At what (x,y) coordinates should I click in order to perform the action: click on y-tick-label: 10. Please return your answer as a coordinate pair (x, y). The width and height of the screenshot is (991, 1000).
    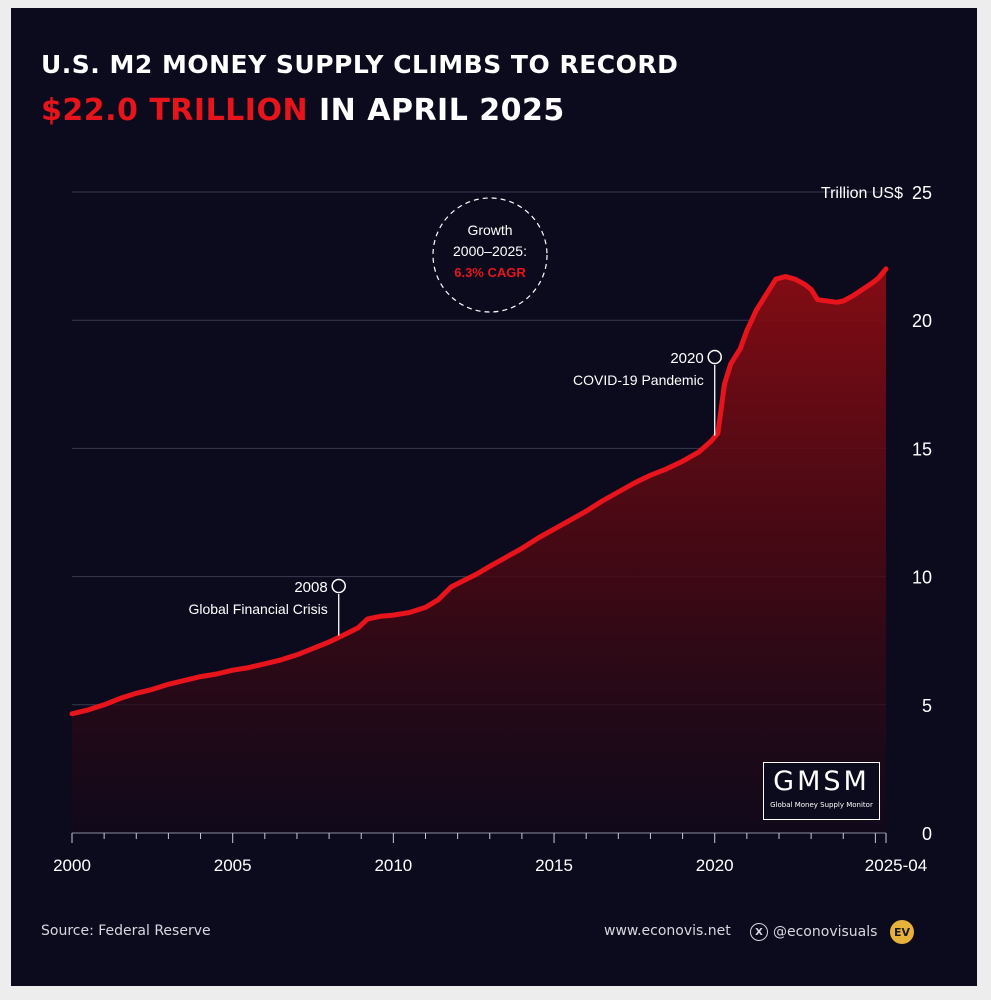
    Looking at the image, I should click on (922, 578).